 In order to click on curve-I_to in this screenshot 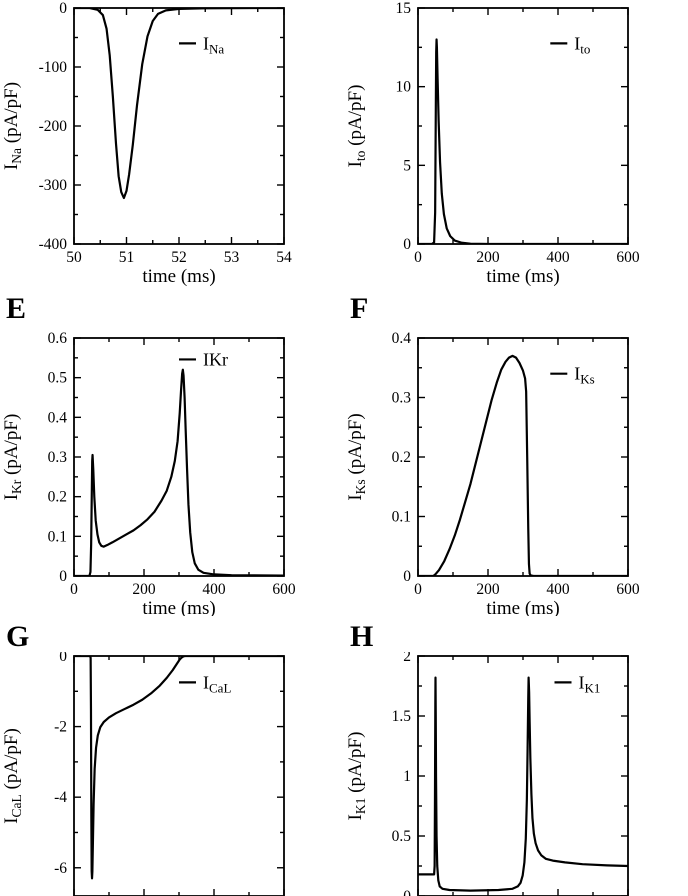, I will do `click(523, 141)`.